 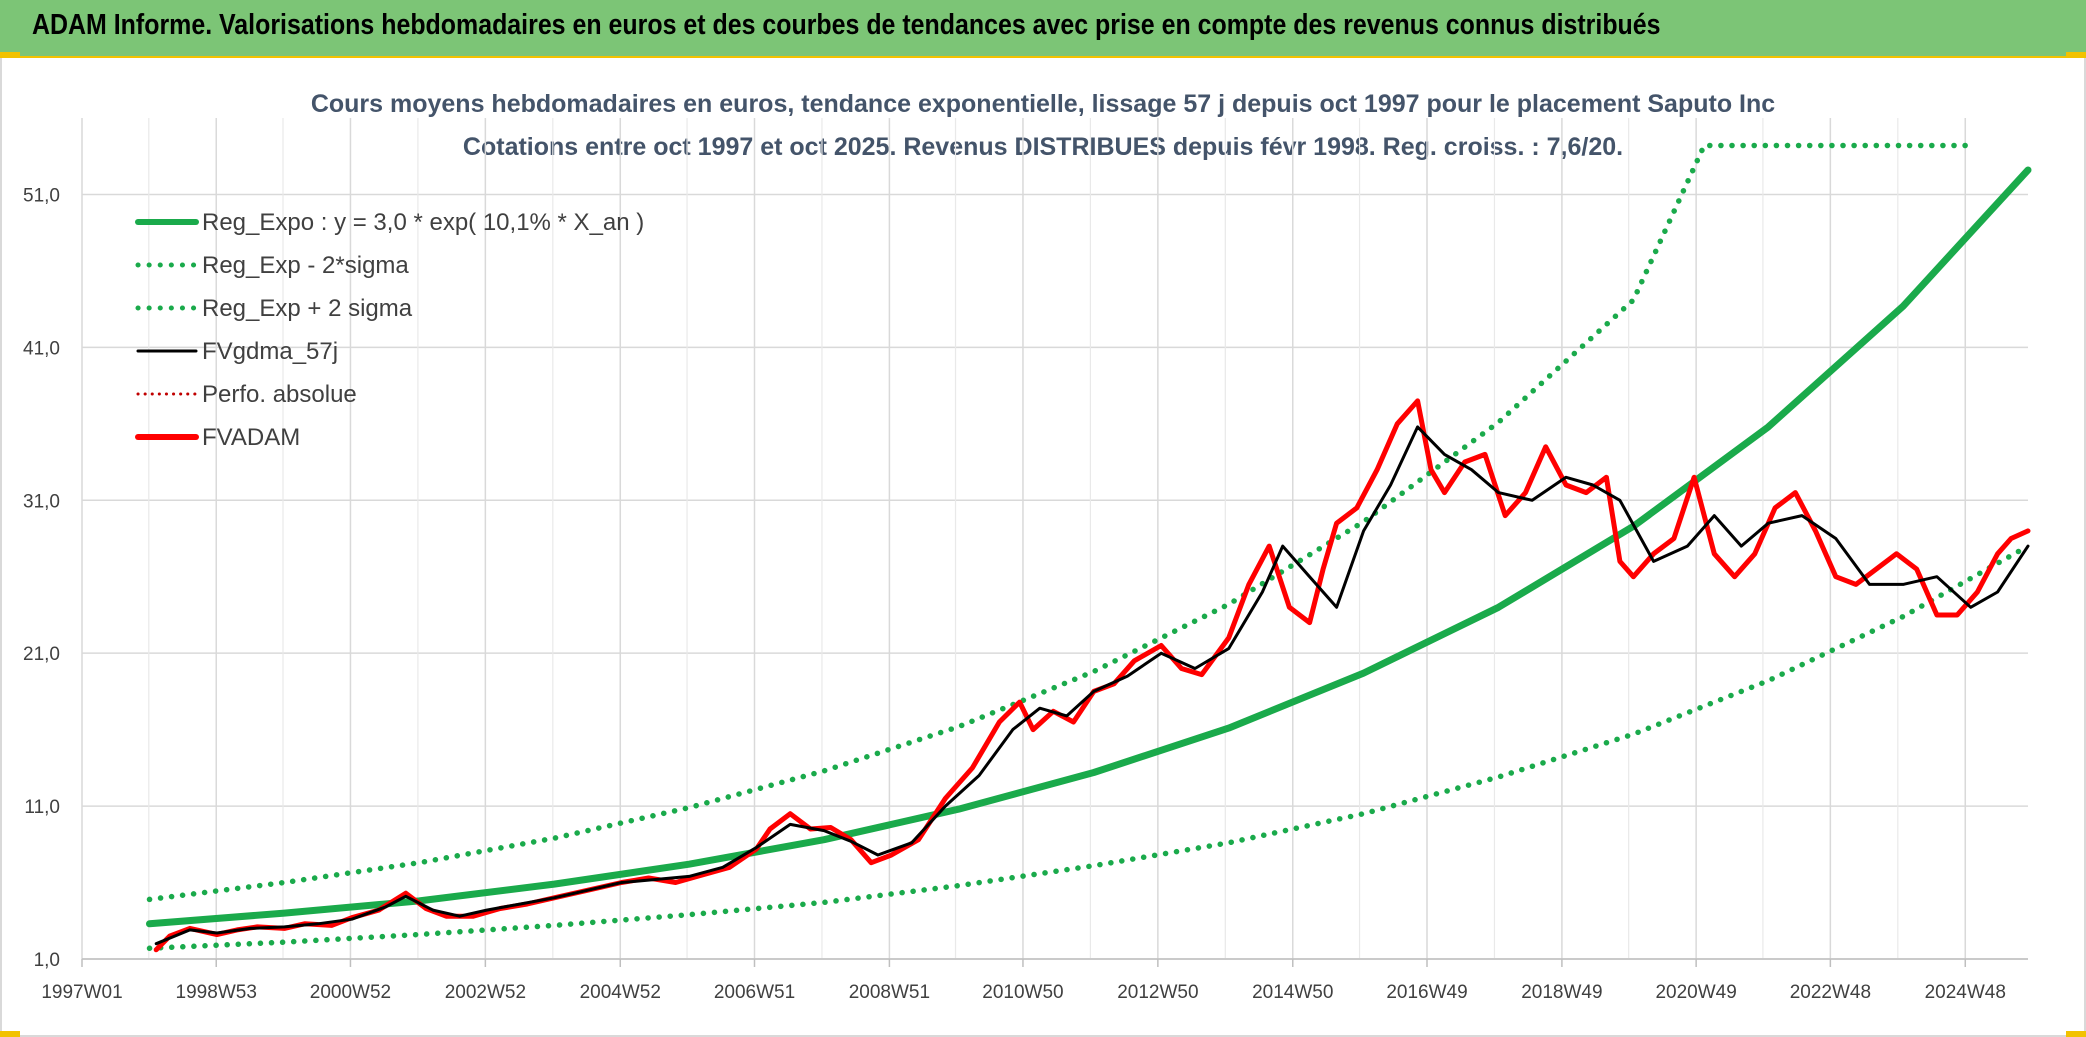 What do you see at coordinates (1157, 992) in the screenshot?
I see `x-tick-label: 2012W50` at bounding box center [1157, 992].